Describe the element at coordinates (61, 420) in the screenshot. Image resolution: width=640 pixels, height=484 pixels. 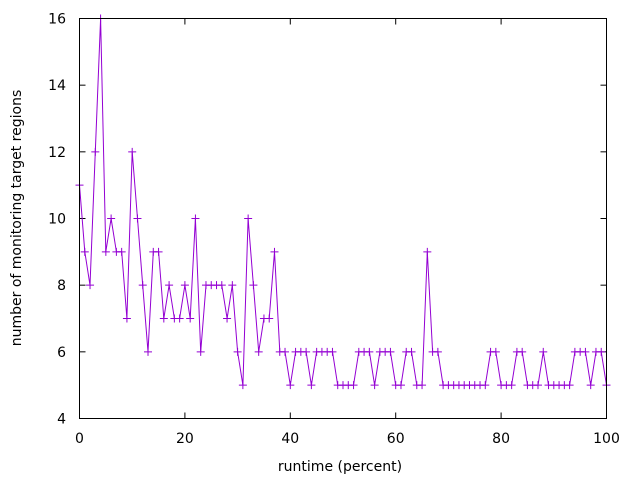
I see `y-tick-label: 4` at that location.